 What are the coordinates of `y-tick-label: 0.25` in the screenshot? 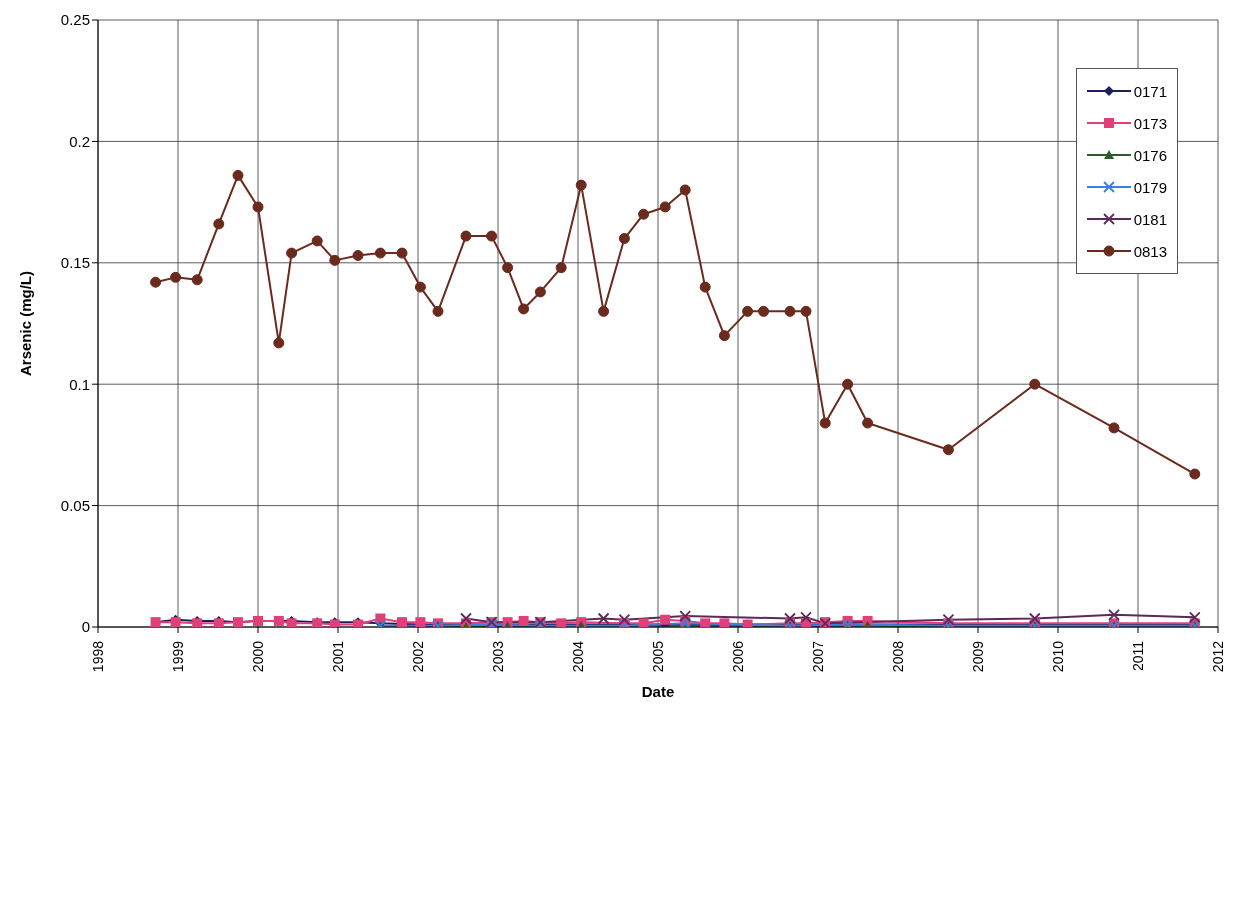 It's located at (75, 20).